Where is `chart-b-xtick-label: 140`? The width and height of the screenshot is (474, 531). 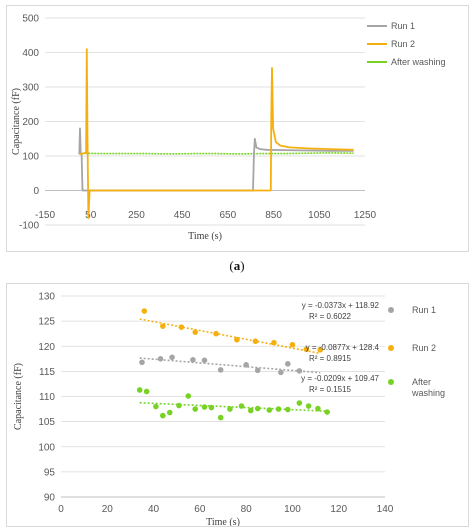 chart-b-xtick-label: 140 is located at coordinates (385, 509).